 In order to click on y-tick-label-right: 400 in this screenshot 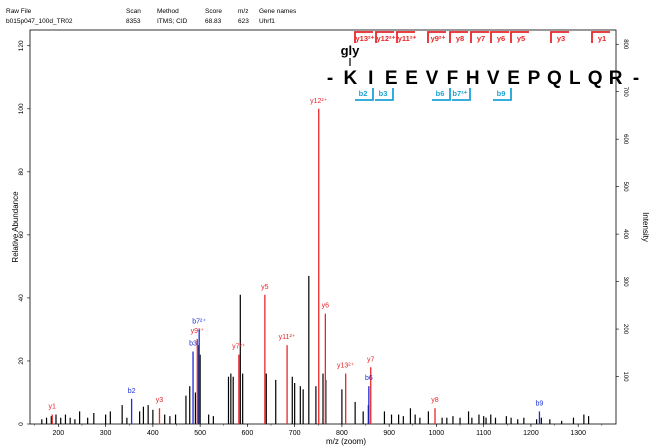, I will do `click(625, 234)`.